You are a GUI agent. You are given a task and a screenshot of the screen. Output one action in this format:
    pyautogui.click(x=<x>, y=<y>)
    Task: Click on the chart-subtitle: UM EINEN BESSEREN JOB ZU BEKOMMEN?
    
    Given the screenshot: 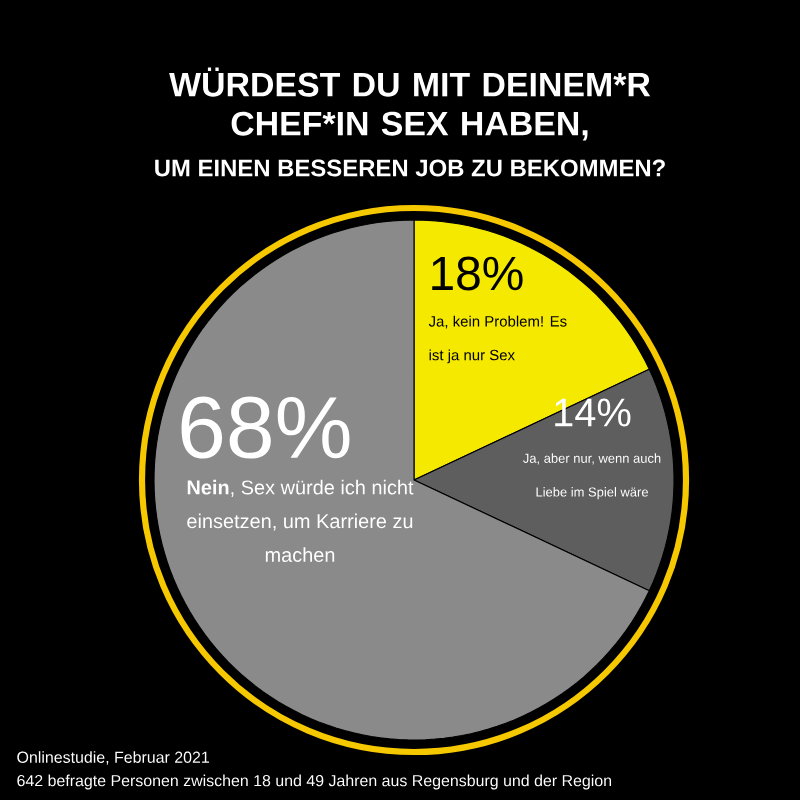 What is the action you would take?
    pyautogui.click(x=410, y=168)
    